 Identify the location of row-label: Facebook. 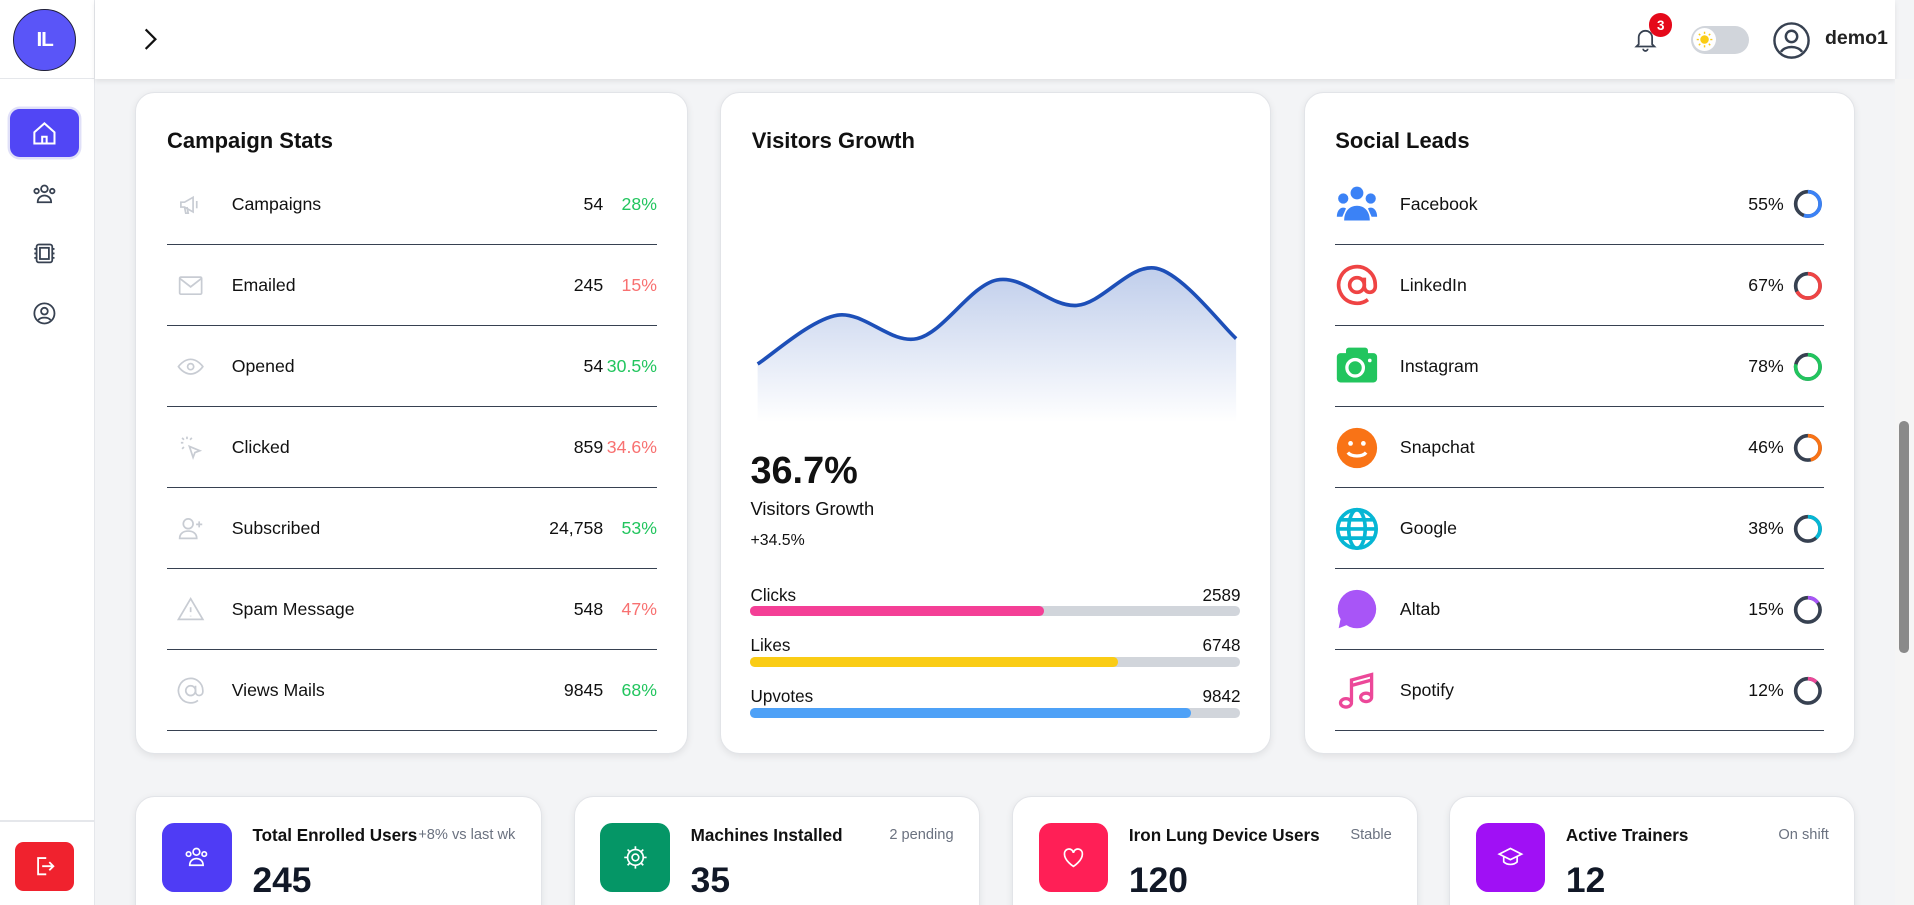
(1438, 203).